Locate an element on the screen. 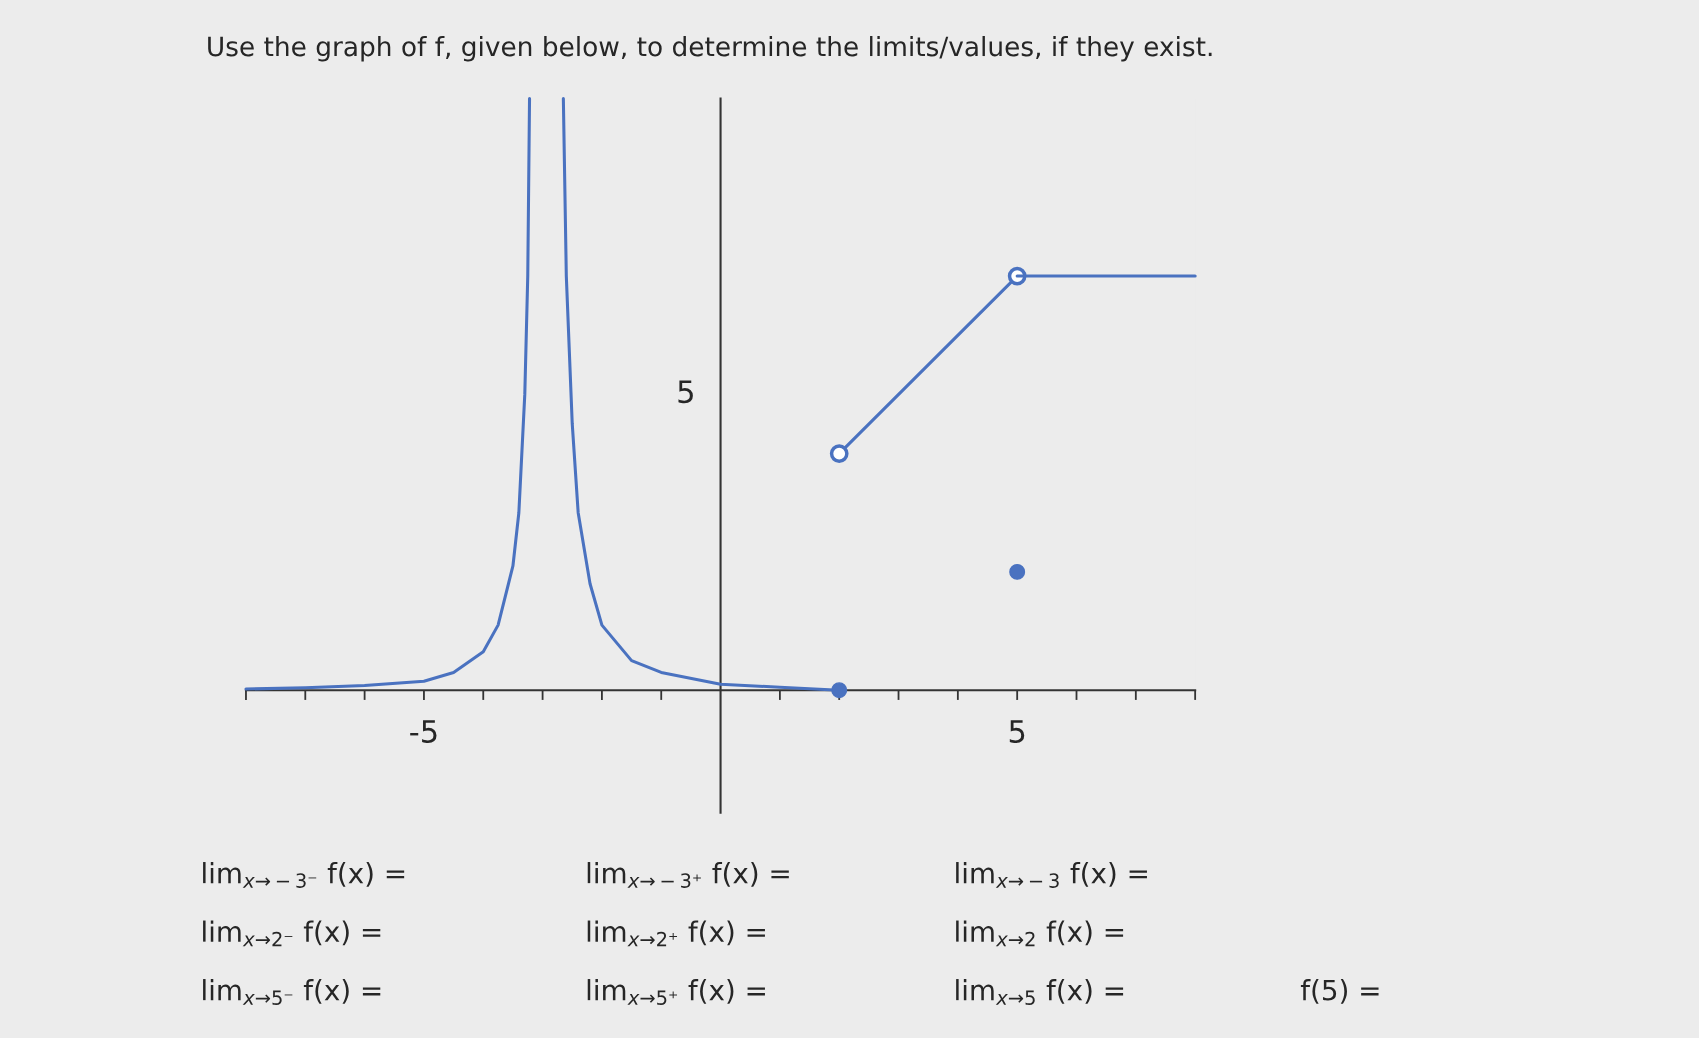 The width and height of the screenshot is (1699, 1038). text: lim$_{x→5⁺}$ f(x) = is located at coordinates (676, 992).